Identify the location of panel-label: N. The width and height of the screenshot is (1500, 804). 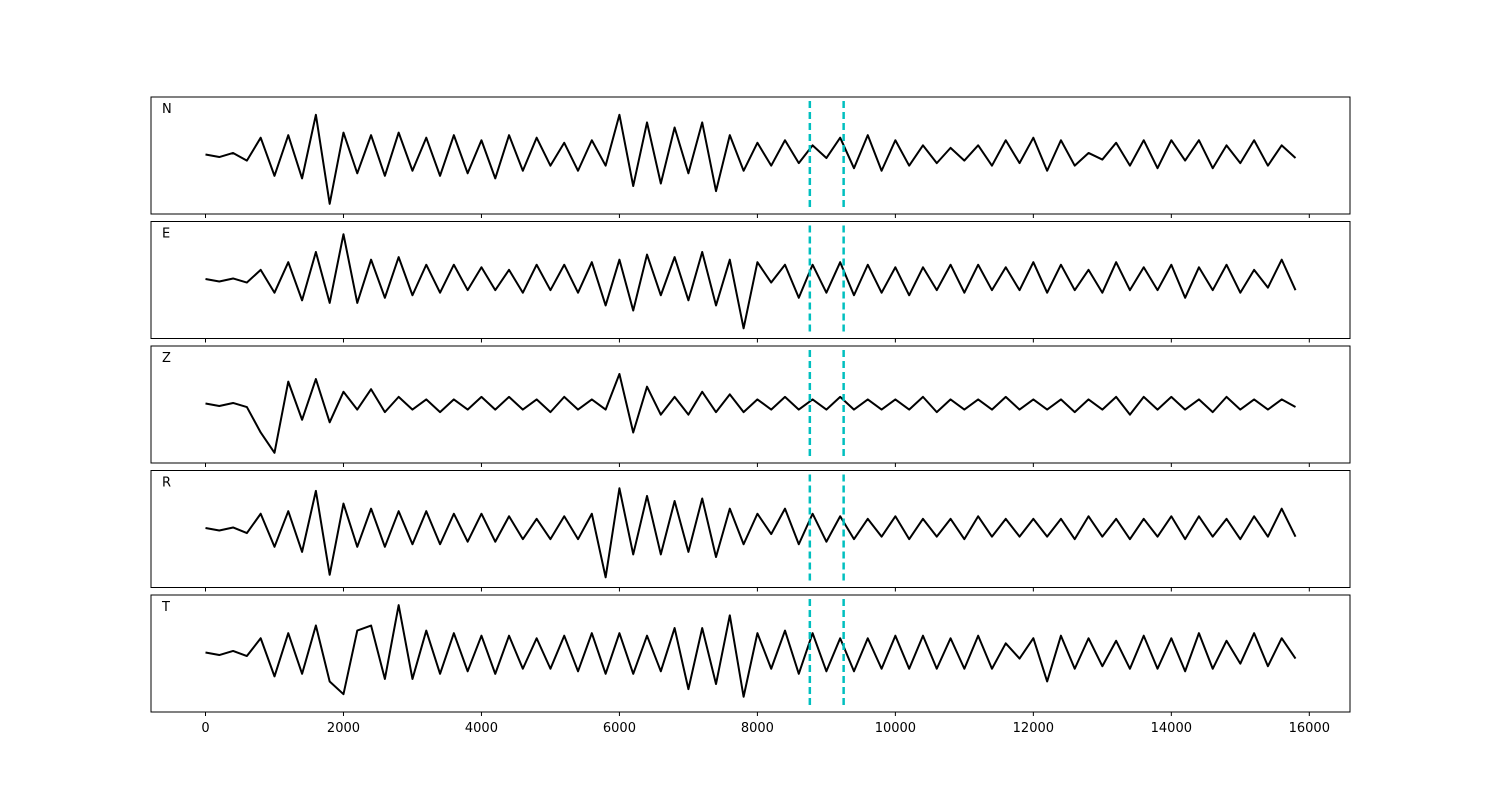
(167, 109).